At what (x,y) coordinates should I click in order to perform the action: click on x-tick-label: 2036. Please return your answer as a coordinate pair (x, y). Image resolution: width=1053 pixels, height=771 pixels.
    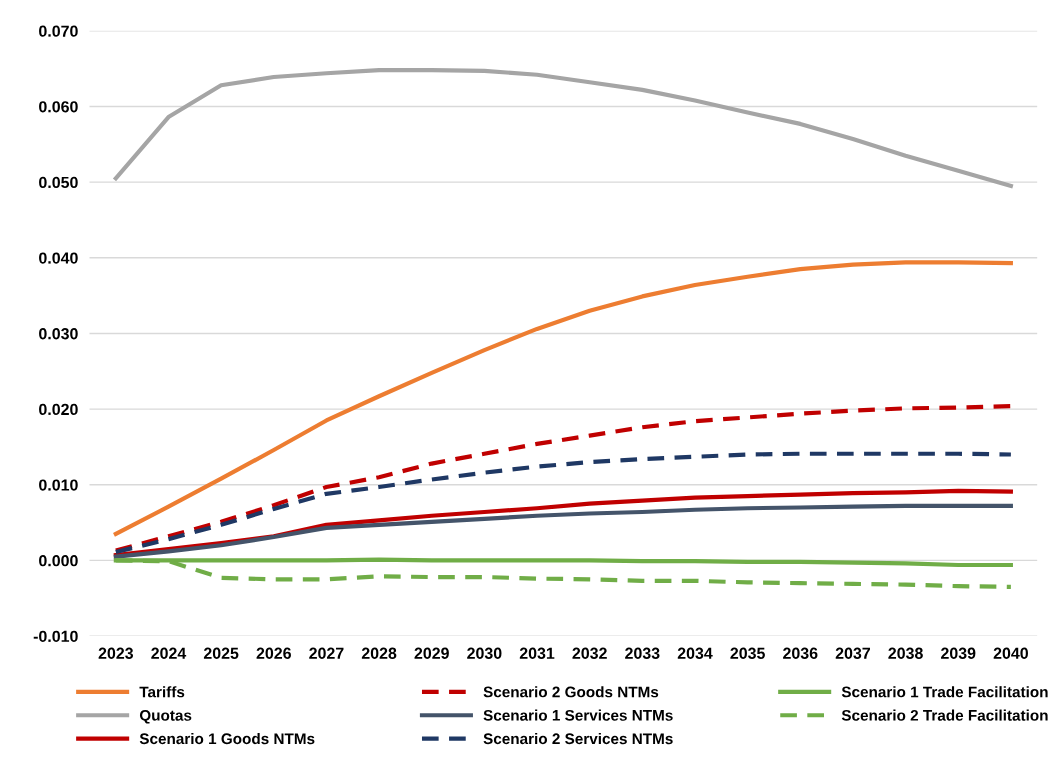
    Looking at the image, I should click on (800, 653).